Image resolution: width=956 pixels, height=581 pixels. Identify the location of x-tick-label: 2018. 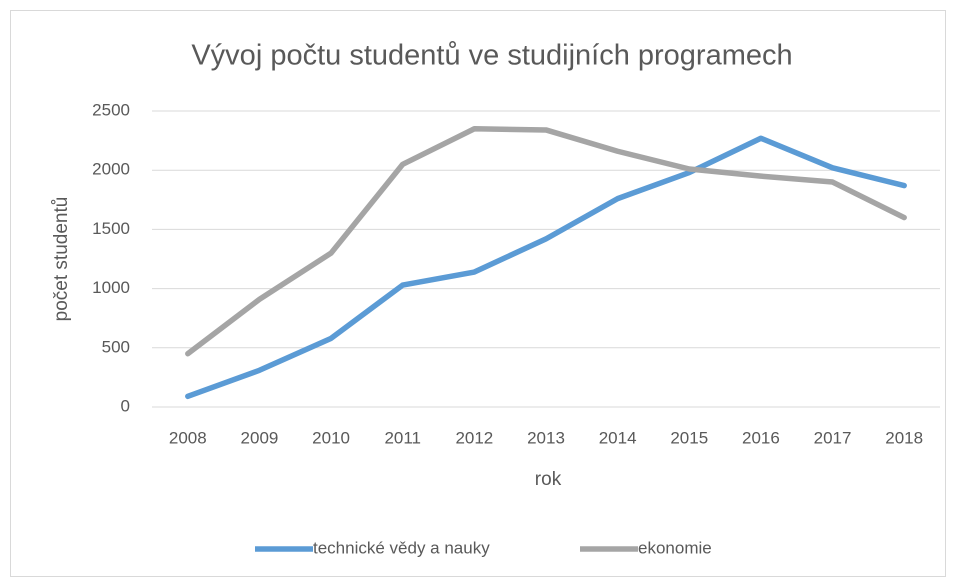
(904, 437).